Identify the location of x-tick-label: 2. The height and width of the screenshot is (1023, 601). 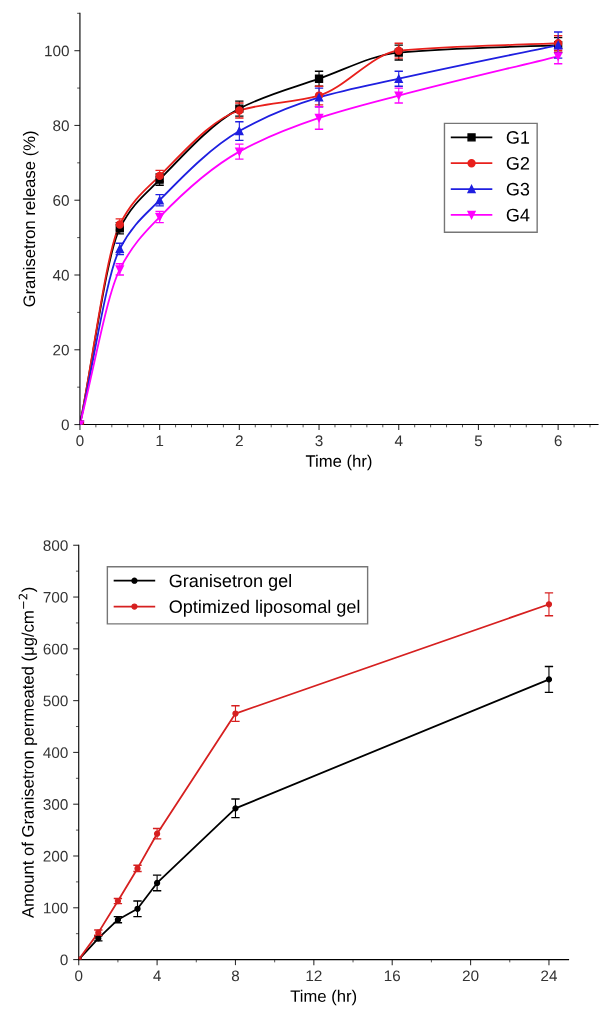
(239, 441).